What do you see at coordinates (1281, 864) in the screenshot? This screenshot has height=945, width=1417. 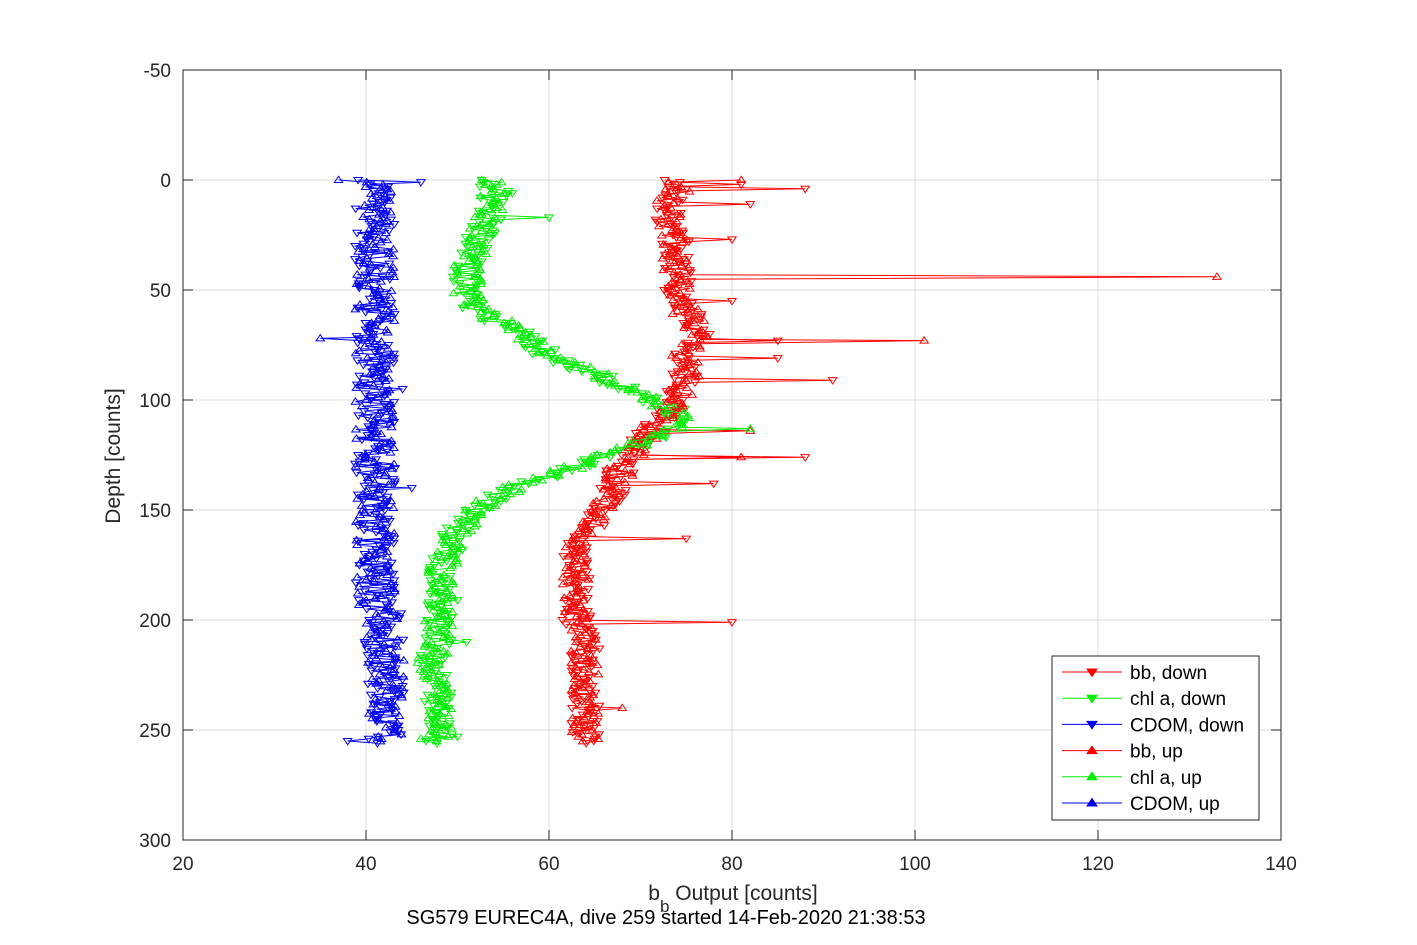 I see `x-tick-label: 140` at bounding box center [1281, 864].